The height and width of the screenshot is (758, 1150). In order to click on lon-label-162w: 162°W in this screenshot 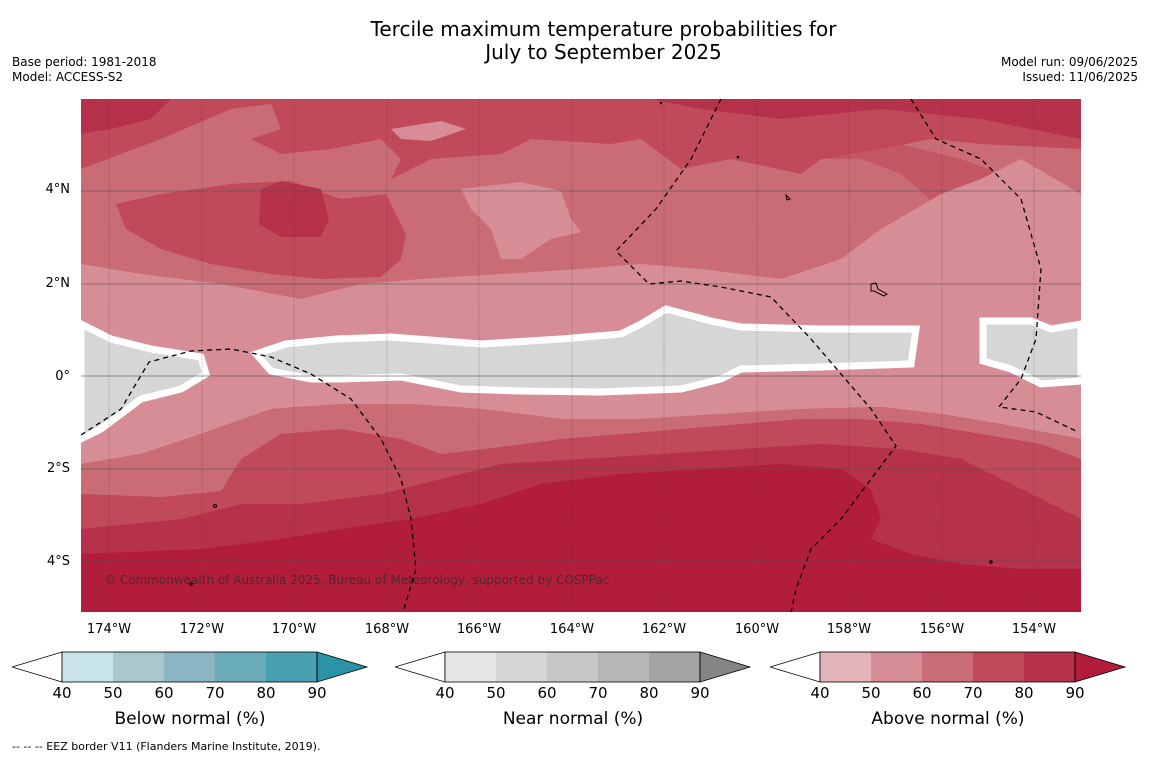, I will do `click(664, 629)`.